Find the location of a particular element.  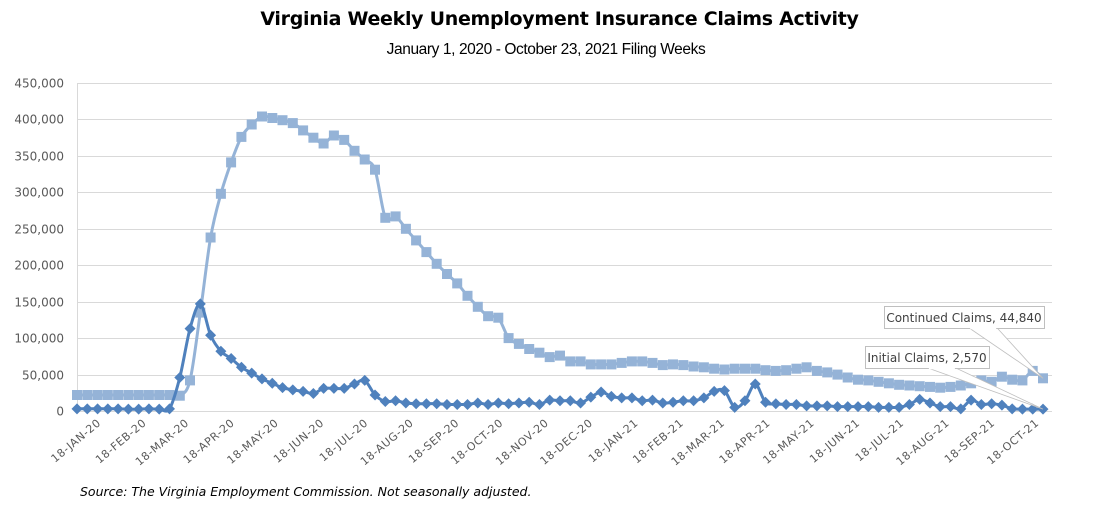

y-tick-label: 350,000 is located at coordinates (39, 157).